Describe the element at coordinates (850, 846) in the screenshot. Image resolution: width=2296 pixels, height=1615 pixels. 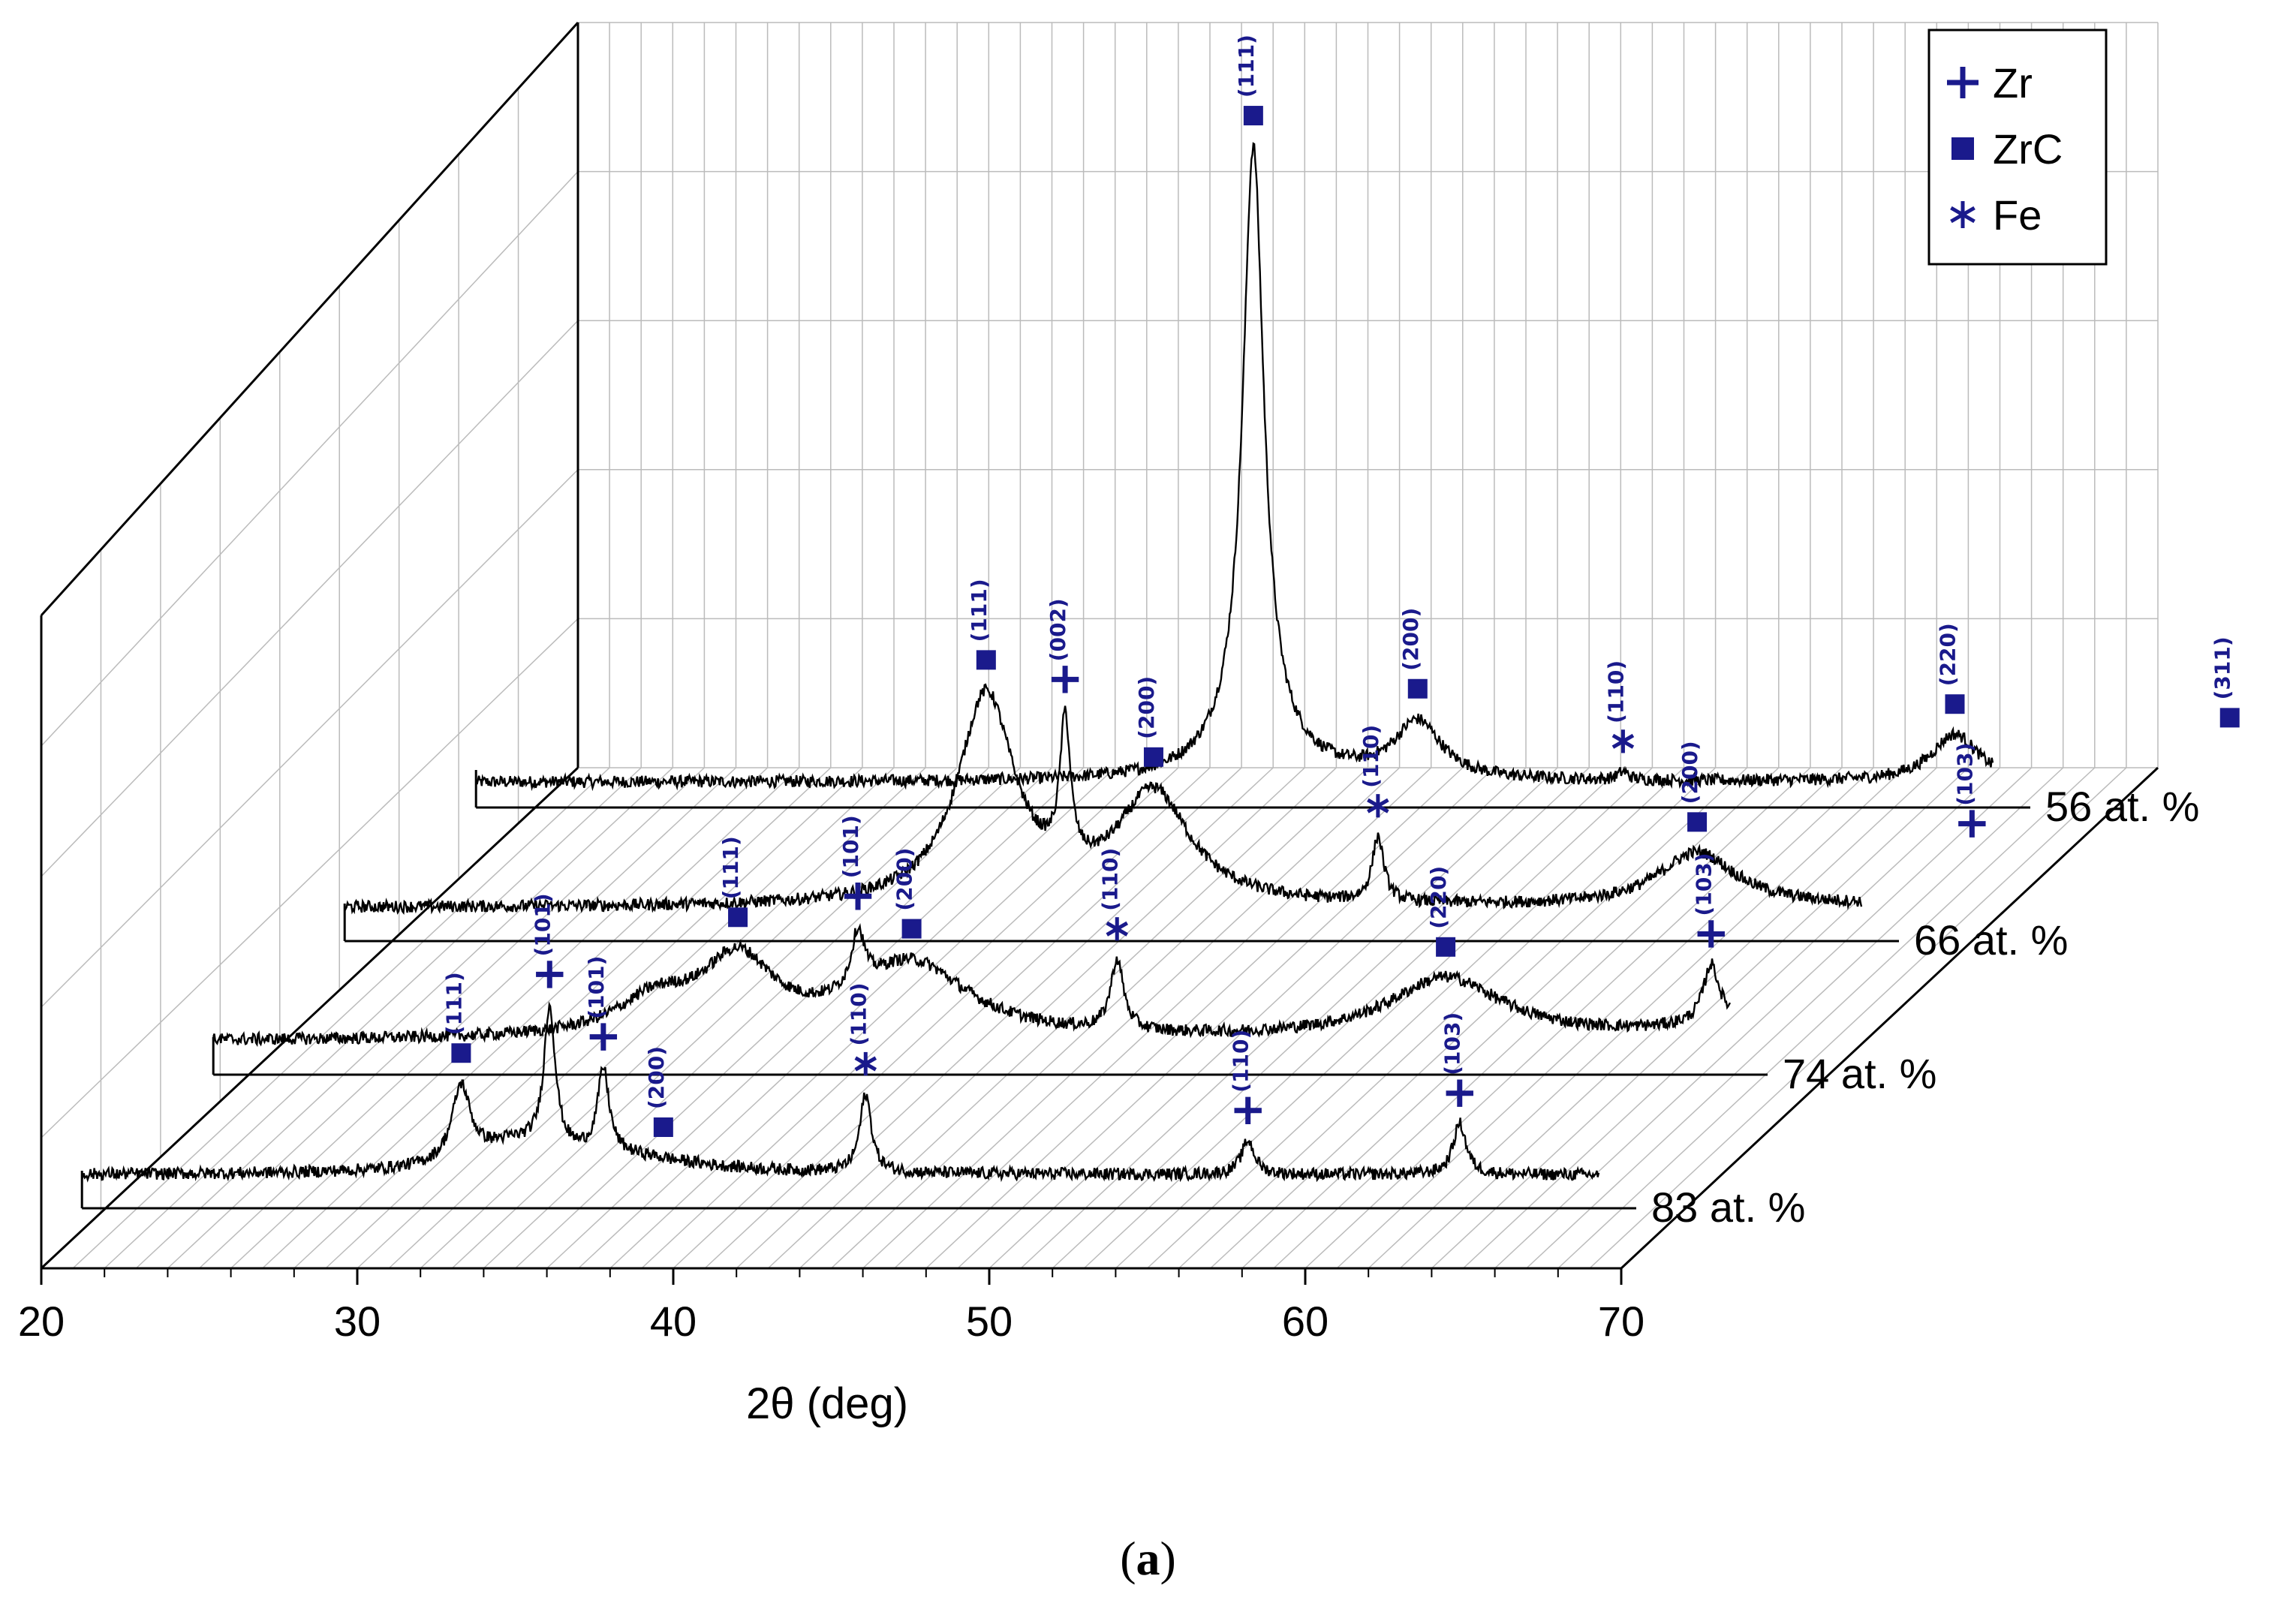
I see `peak-annotation-label: (101)` at that location.